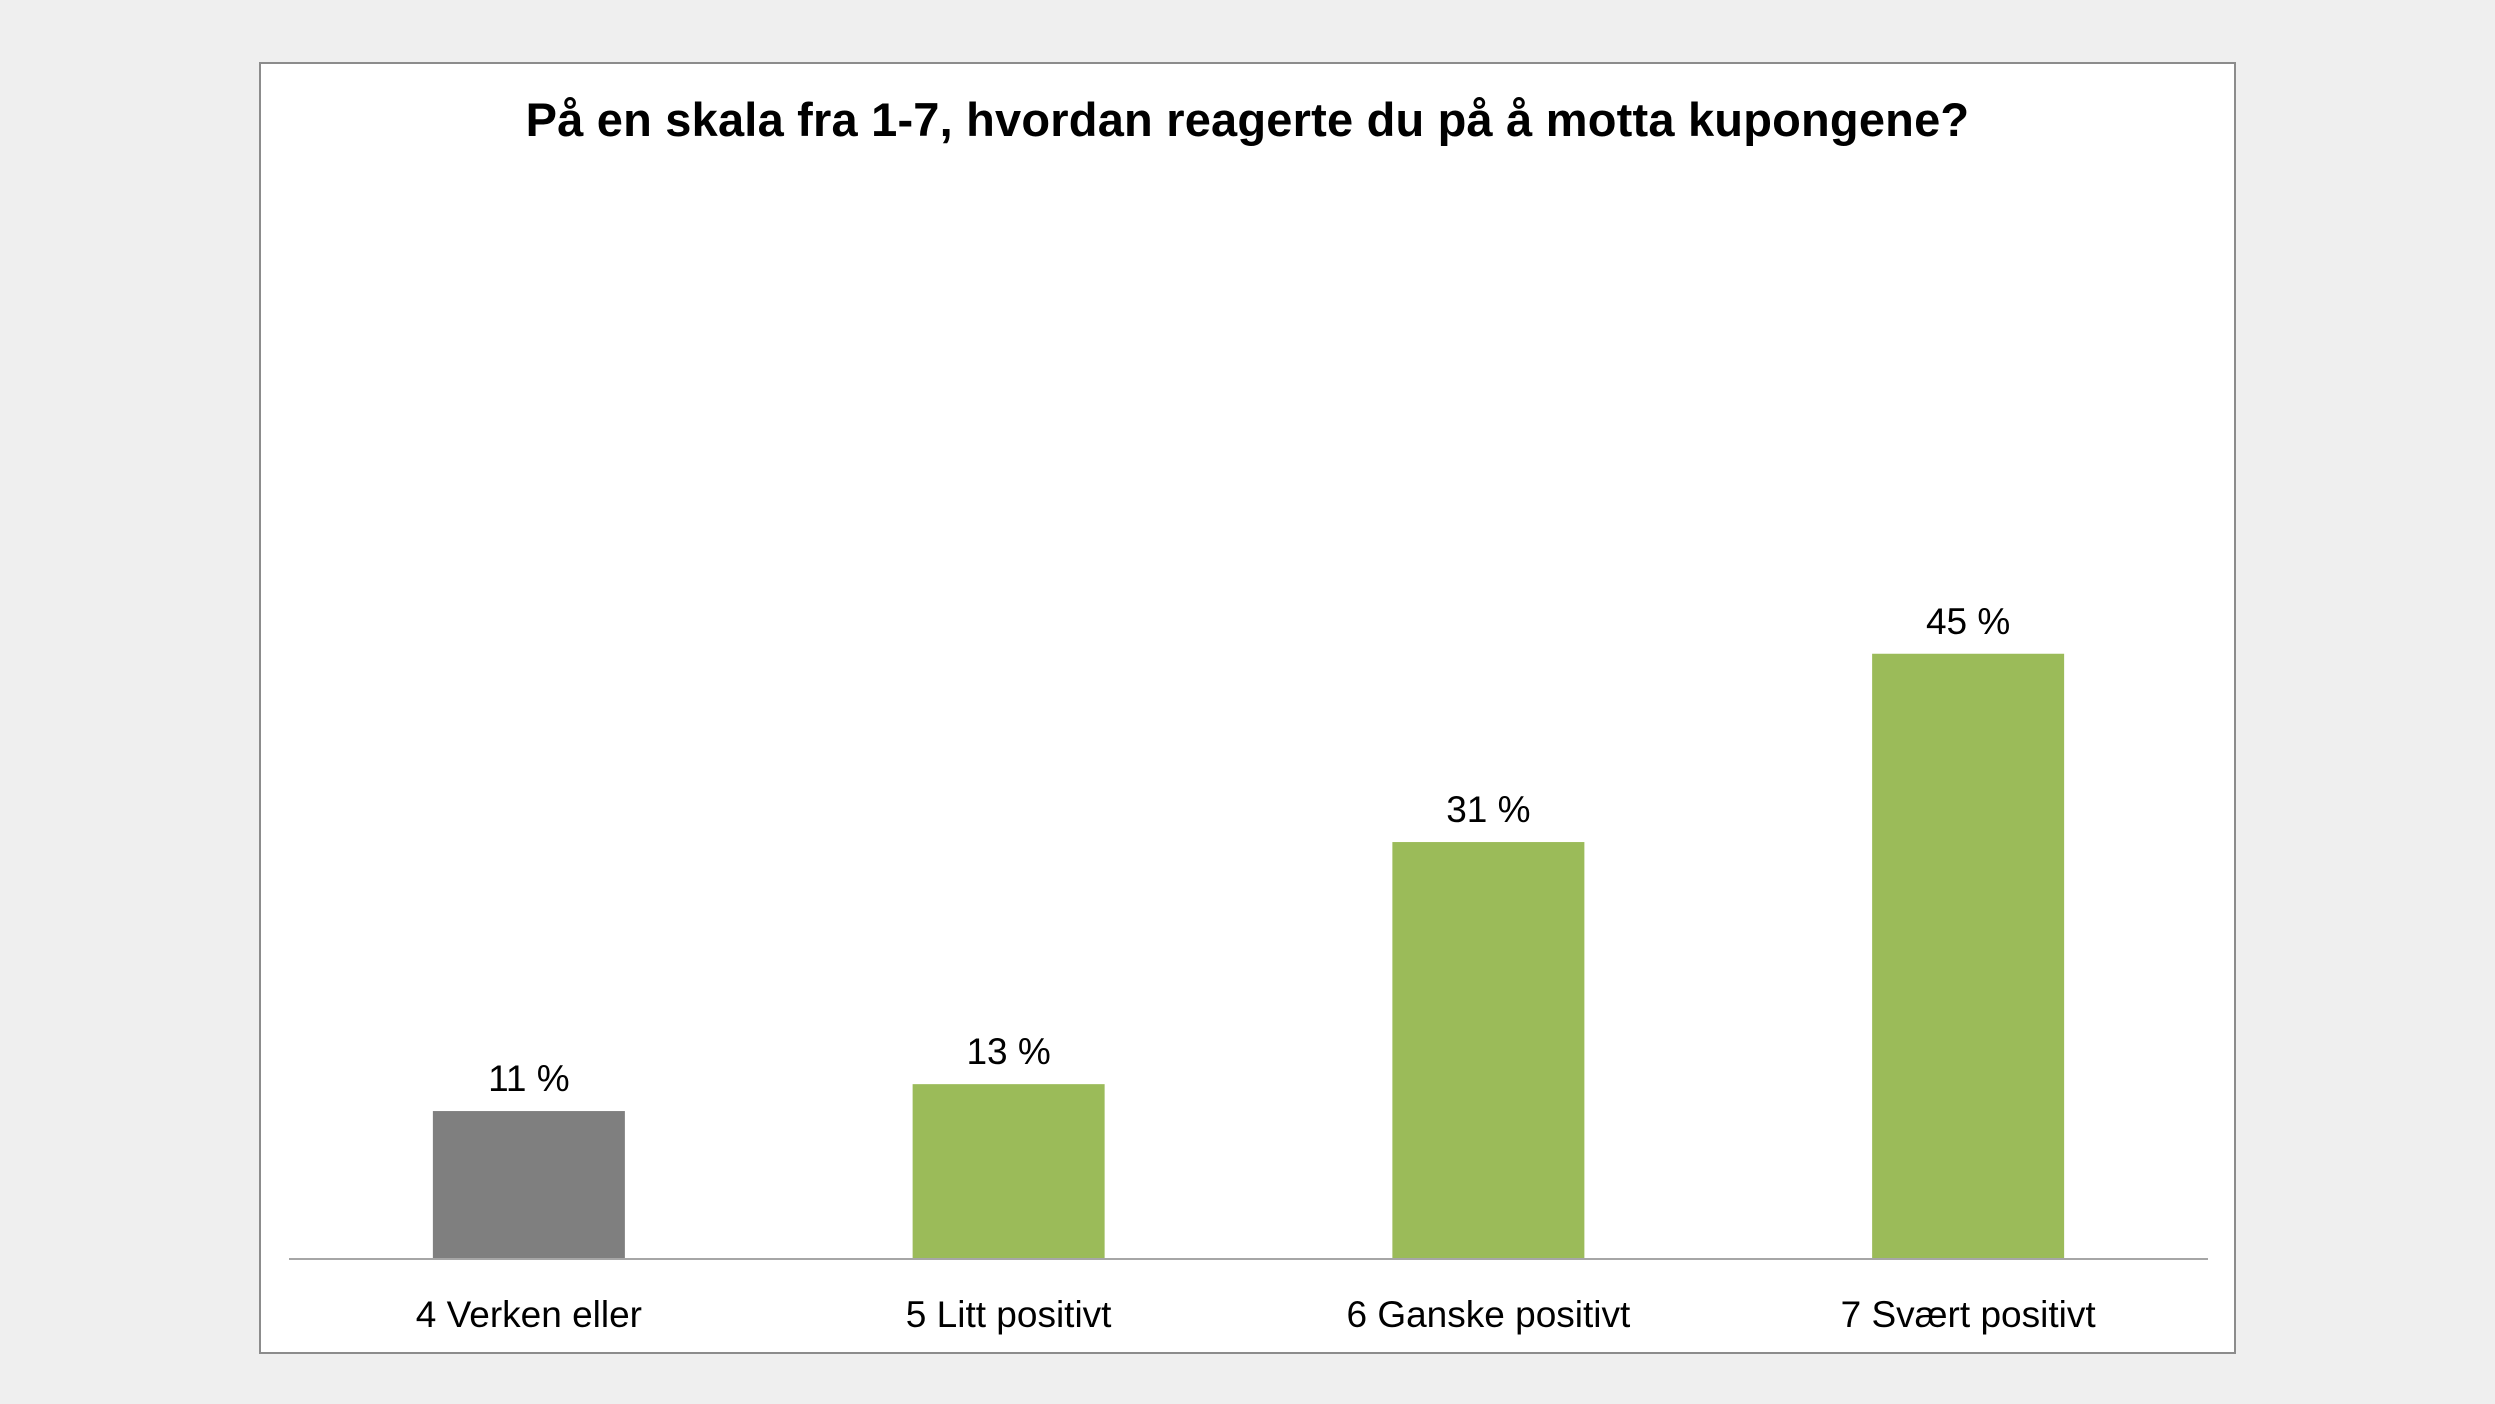  Describe the element at coordinates (529, 1314) in the screenshot. I see `category-label-1: 4 Verken eller` at that location.